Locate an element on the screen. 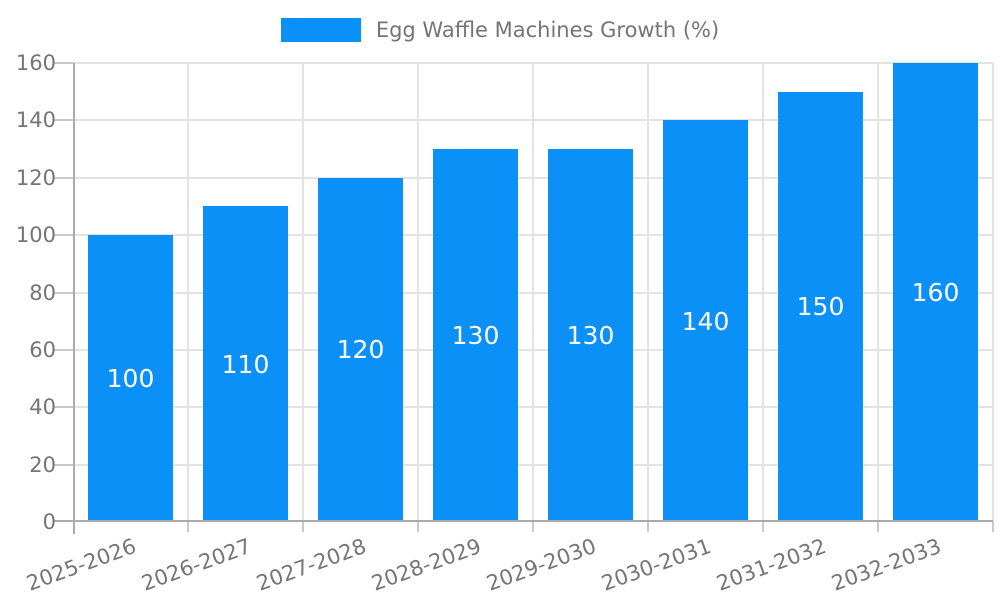  x-axis-line is located at coordinates (523, 521).